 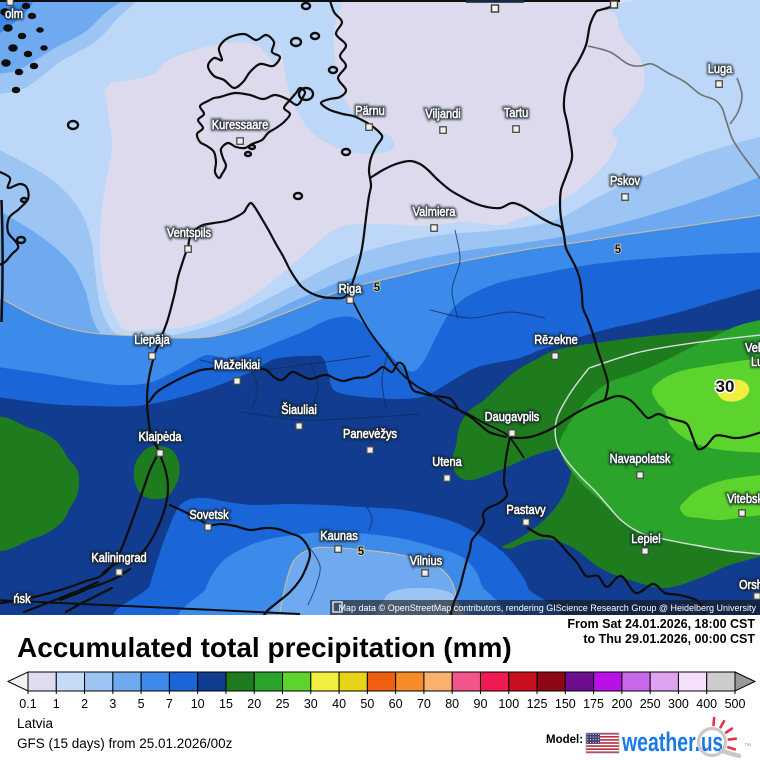 I want to click on svg-text: 200, so click(x=621, y=704).